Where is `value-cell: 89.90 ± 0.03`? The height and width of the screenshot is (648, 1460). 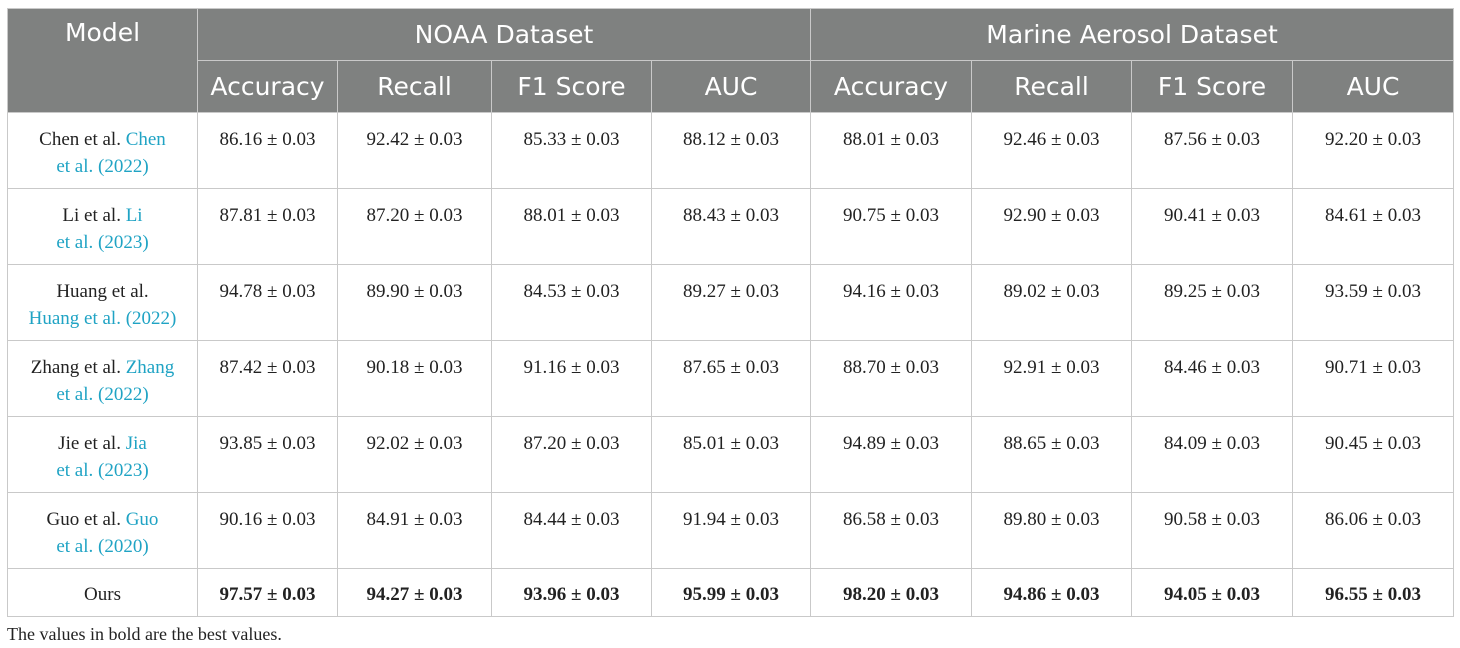 value-cell: 89.90 ± 0.03 is located at coordinates (414, 302).